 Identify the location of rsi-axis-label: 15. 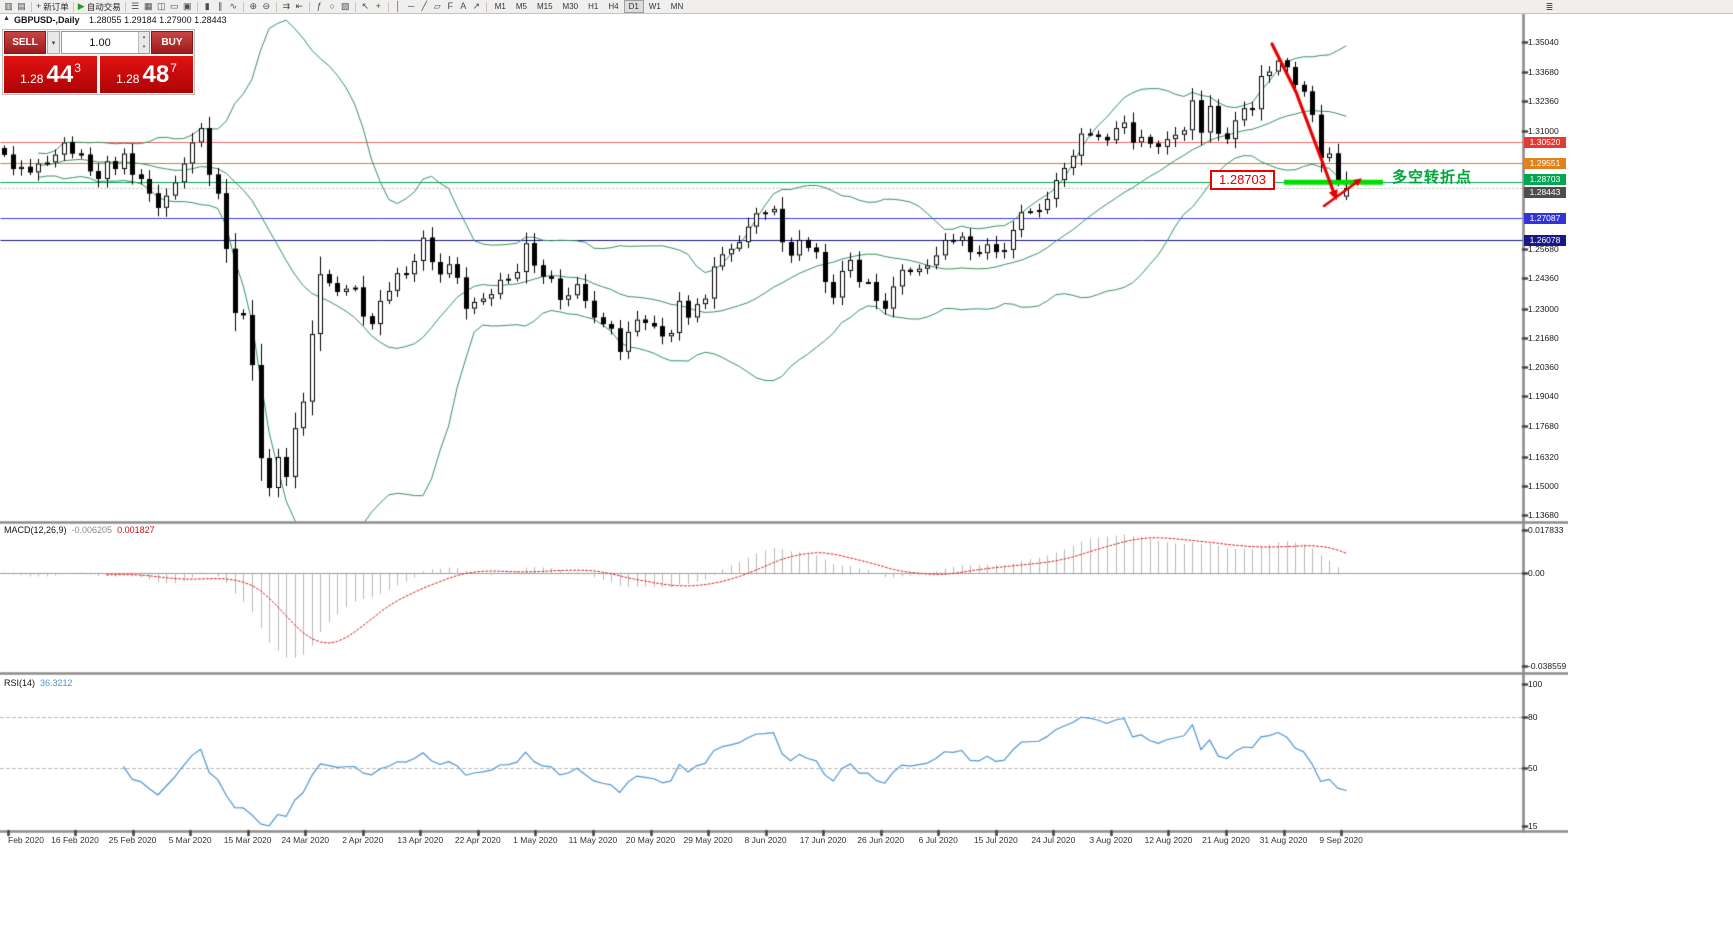
(1533, 826).